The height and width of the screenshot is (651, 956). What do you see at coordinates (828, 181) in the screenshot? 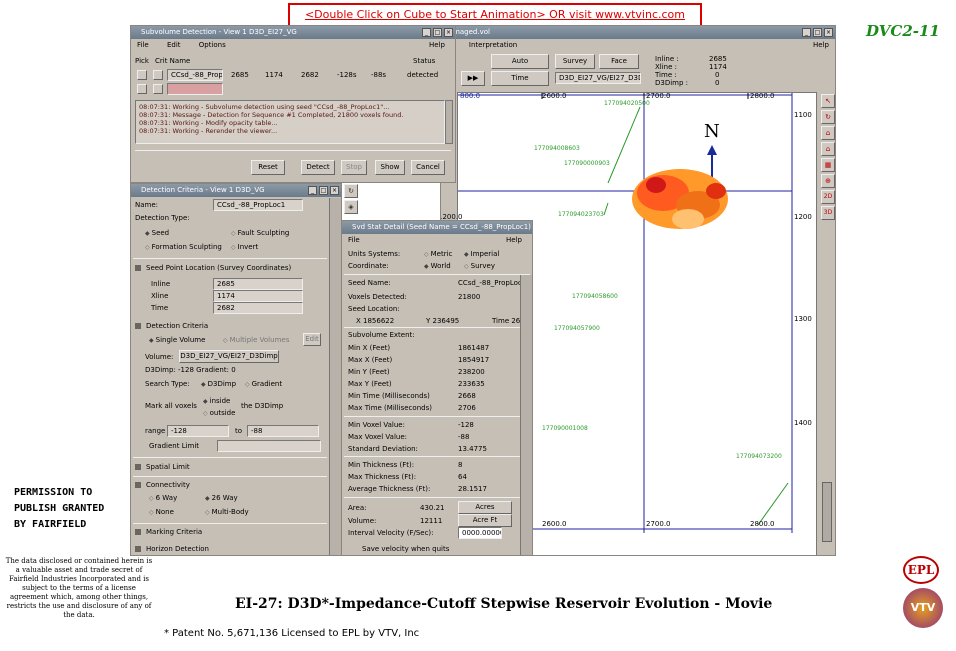
I see `zoom-tool-icon: ⊕` at bounding box center [828, 181].